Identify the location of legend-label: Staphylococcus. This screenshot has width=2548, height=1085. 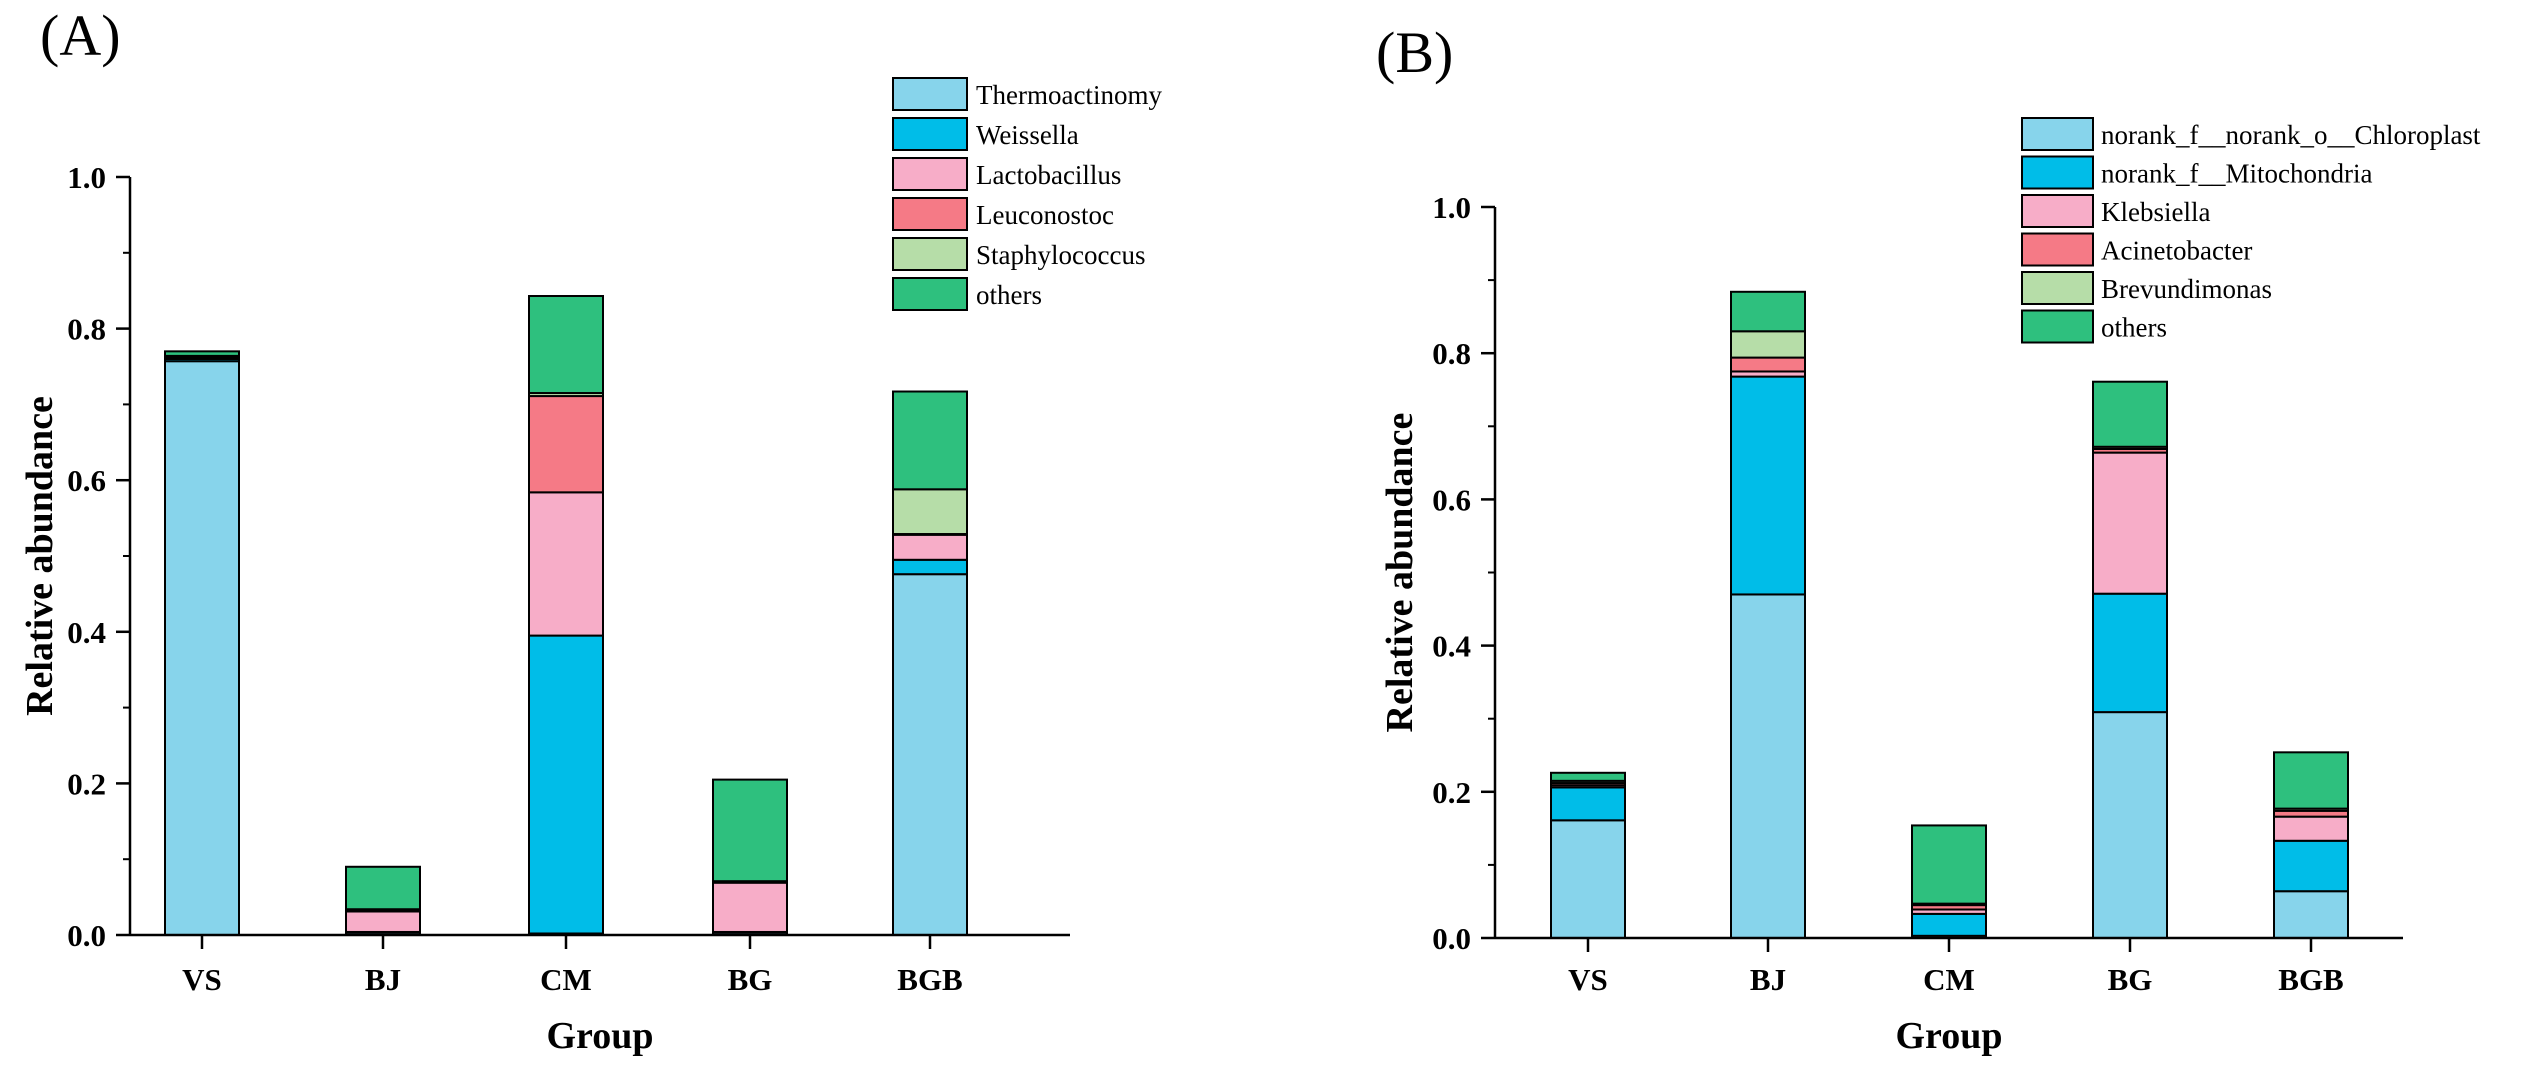
(1060, 255).